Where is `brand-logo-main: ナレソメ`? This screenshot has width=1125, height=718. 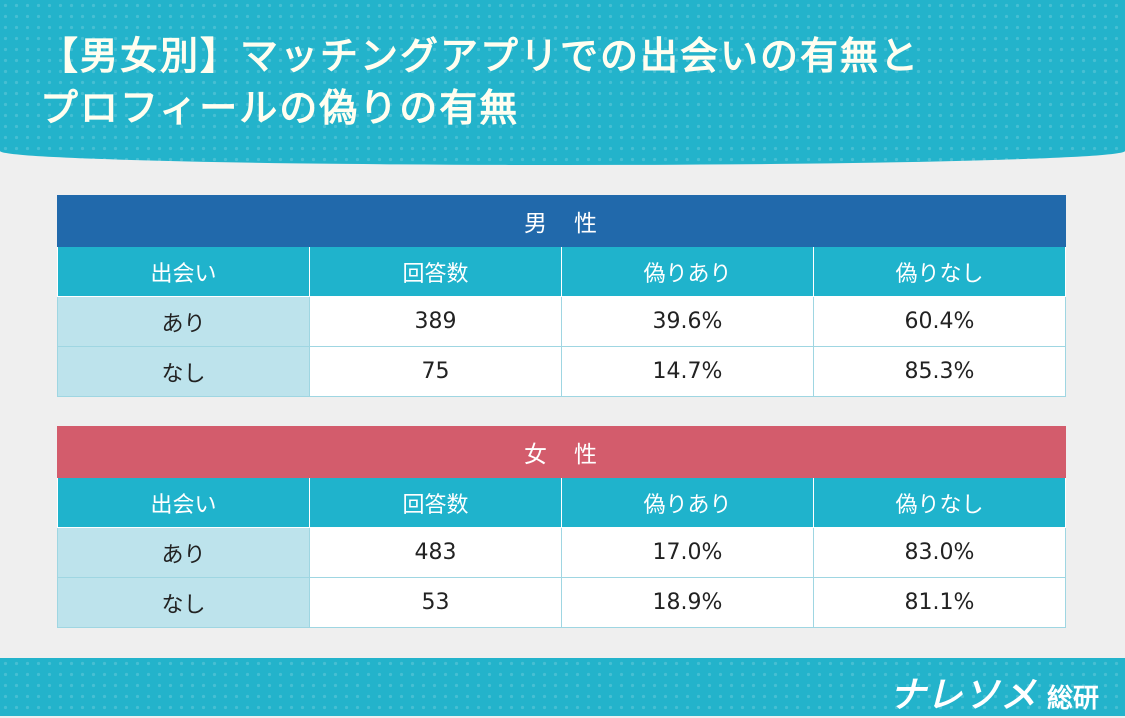
brand-logo-main: ナレソメ is located at coordinates (963, 695).